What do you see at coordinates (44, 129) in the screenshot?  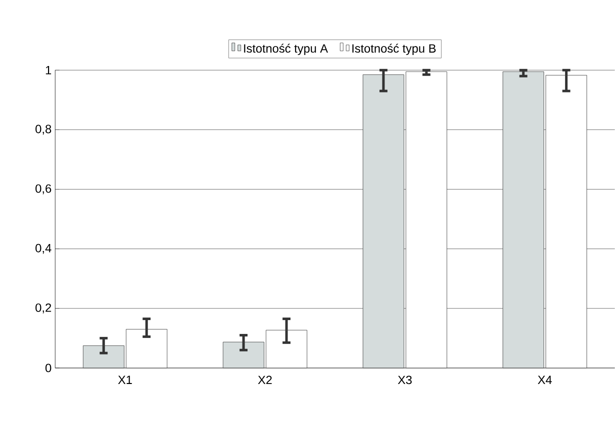 I see `y-tick-label: 0,8` at bounding box center [44, 129].